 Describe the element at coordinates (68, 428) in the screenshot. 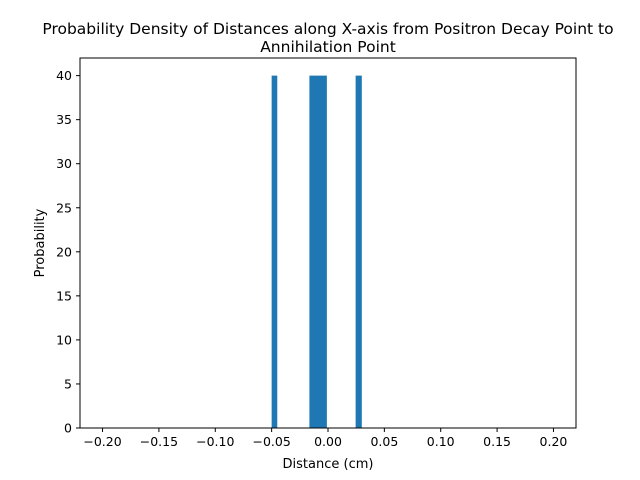

I see `y-tick-label-0: 0` at that location.